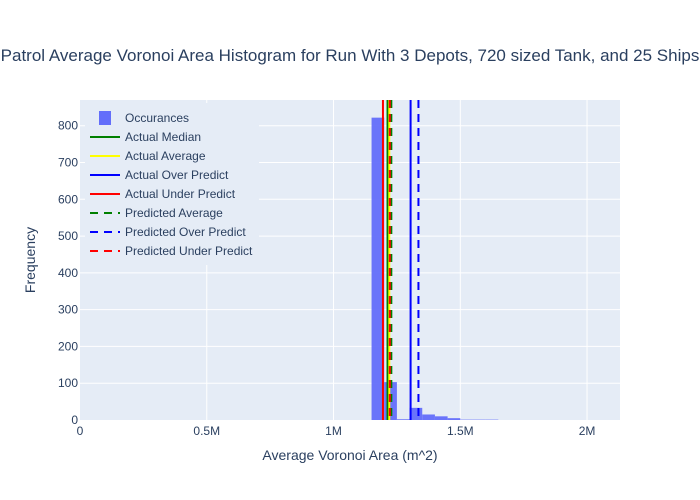 The width and height of the screenshot is (700, 500). Describe the element at coordinates (206, 431) in the screenshot. I see `x-tick-label: 0.5M` at that location.